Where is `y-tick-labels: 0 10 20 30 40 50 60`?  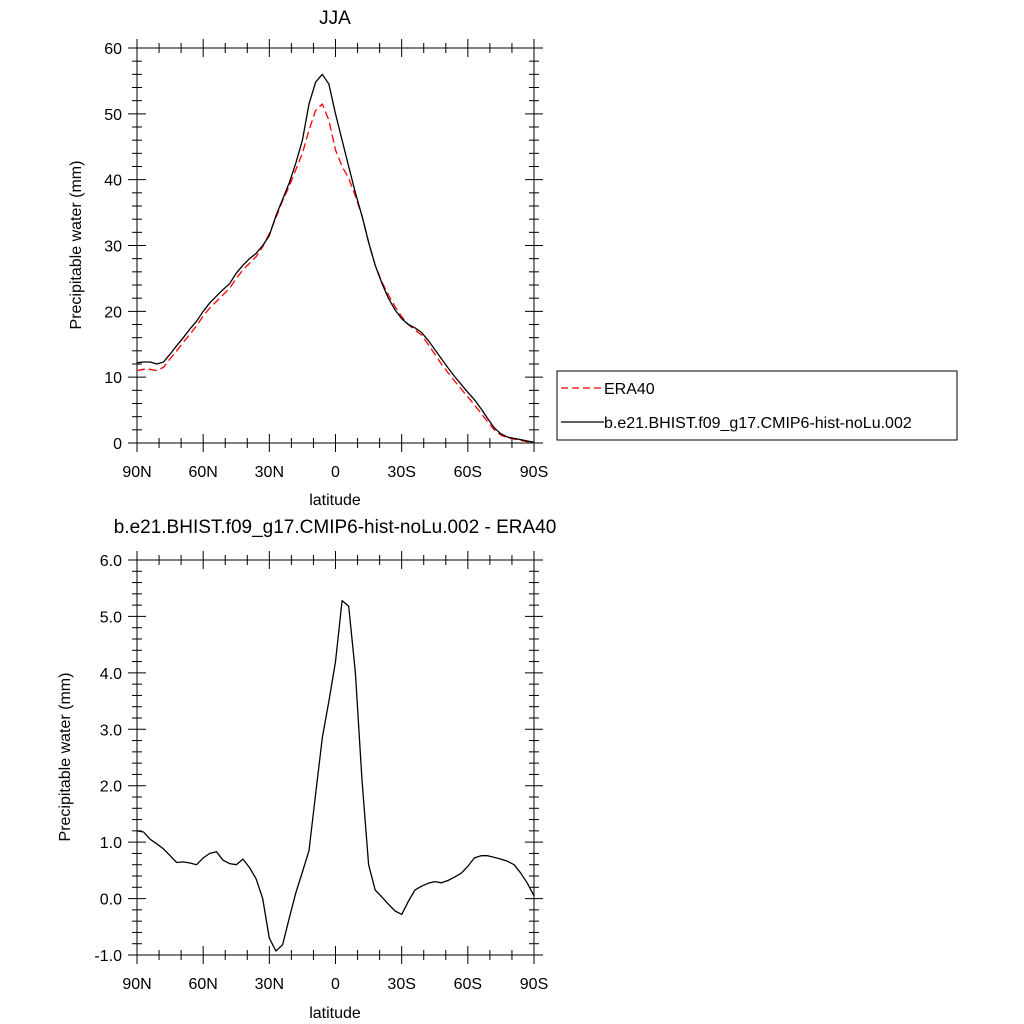
y-tick-labels: 0 10 20 30 40 50 60 is located at coordinates (113, 247).